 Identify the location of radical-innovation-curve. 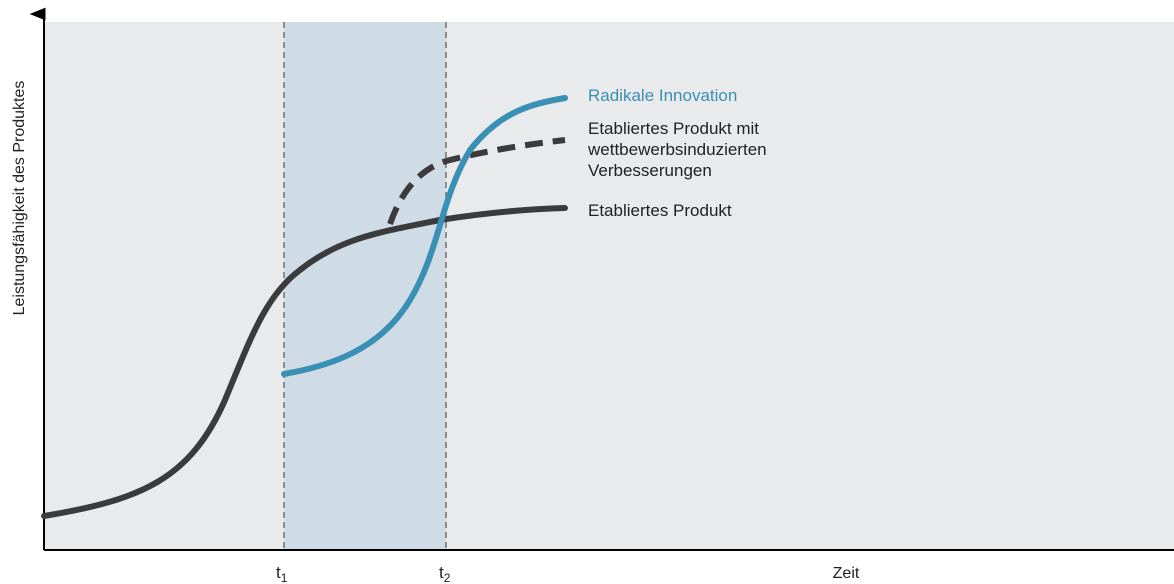
(424, 236).